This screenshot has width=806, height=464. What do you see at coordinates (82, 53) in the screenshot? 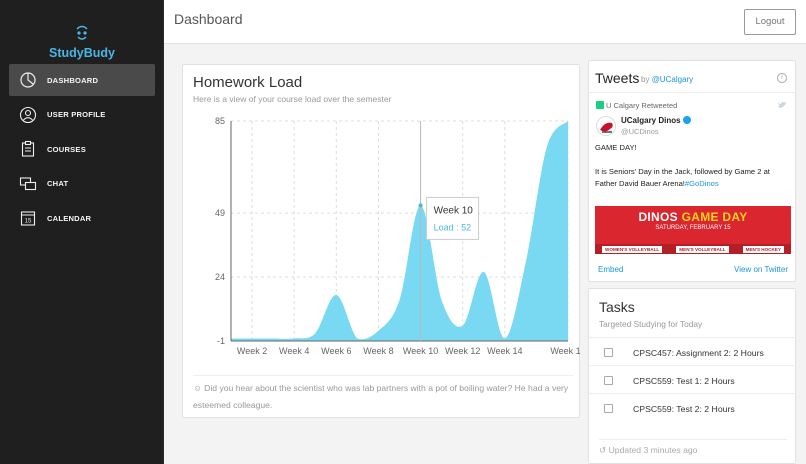
I see `app-name: StudyBudy` at bounding box center [82, 53].